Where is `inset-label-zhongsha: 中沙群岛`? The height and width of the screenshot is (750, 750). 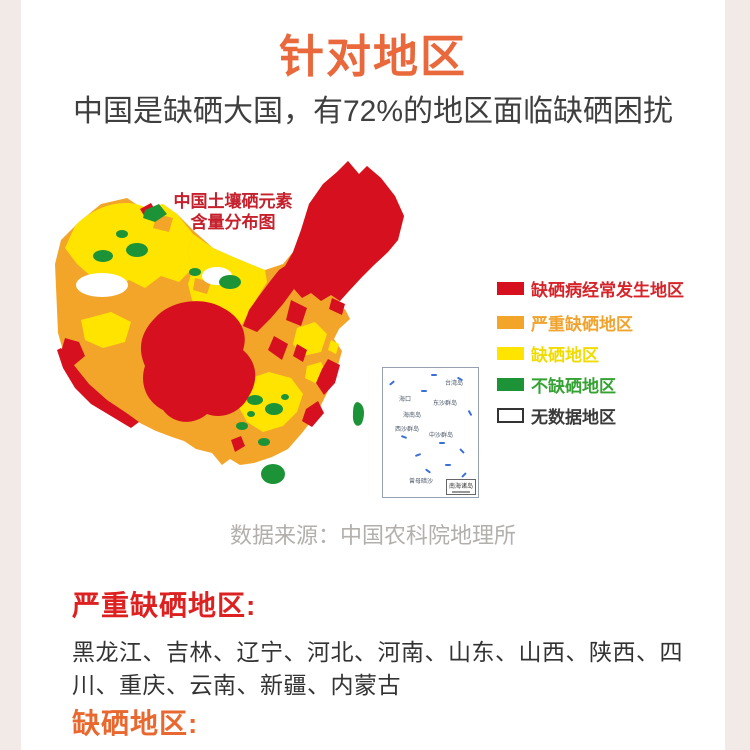 inset-label-zhongsha: 中沙群岛 is located at coordinates (441, 436).